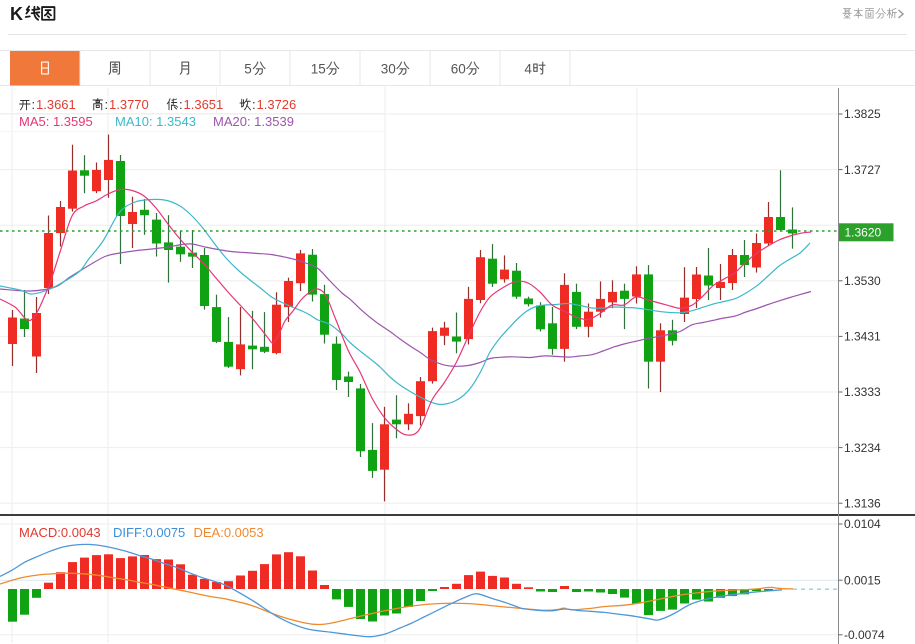 Image resolution: width=915 pixels, height=644 pixels. What do you see at coordinates (864, 635) in the screenshot?
I see `svg-text: -0.0074` at bounding box center [864, 635].